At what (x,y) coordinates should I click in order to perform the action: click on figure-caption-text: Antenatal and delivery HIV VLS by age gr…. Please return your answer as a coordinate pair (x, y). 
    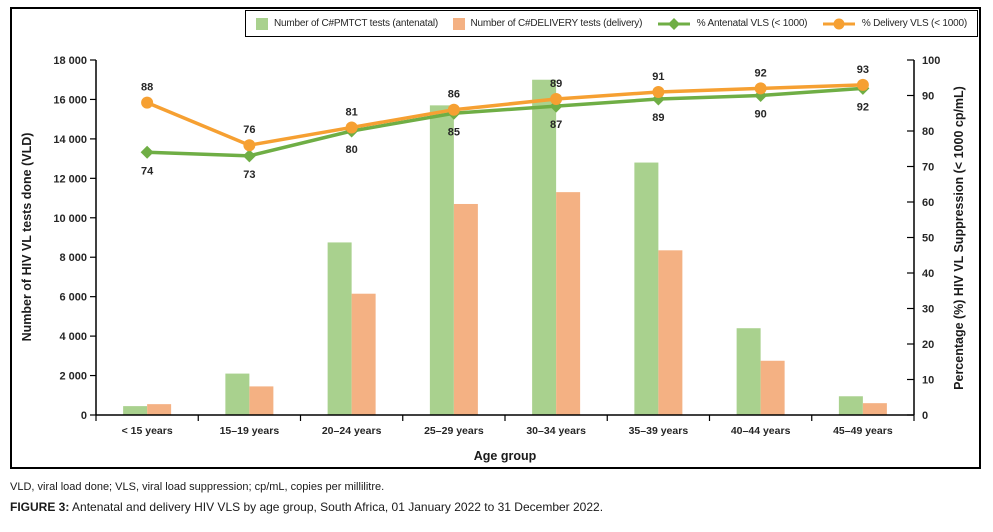
    Looking at the image, I should click on (336, 507).